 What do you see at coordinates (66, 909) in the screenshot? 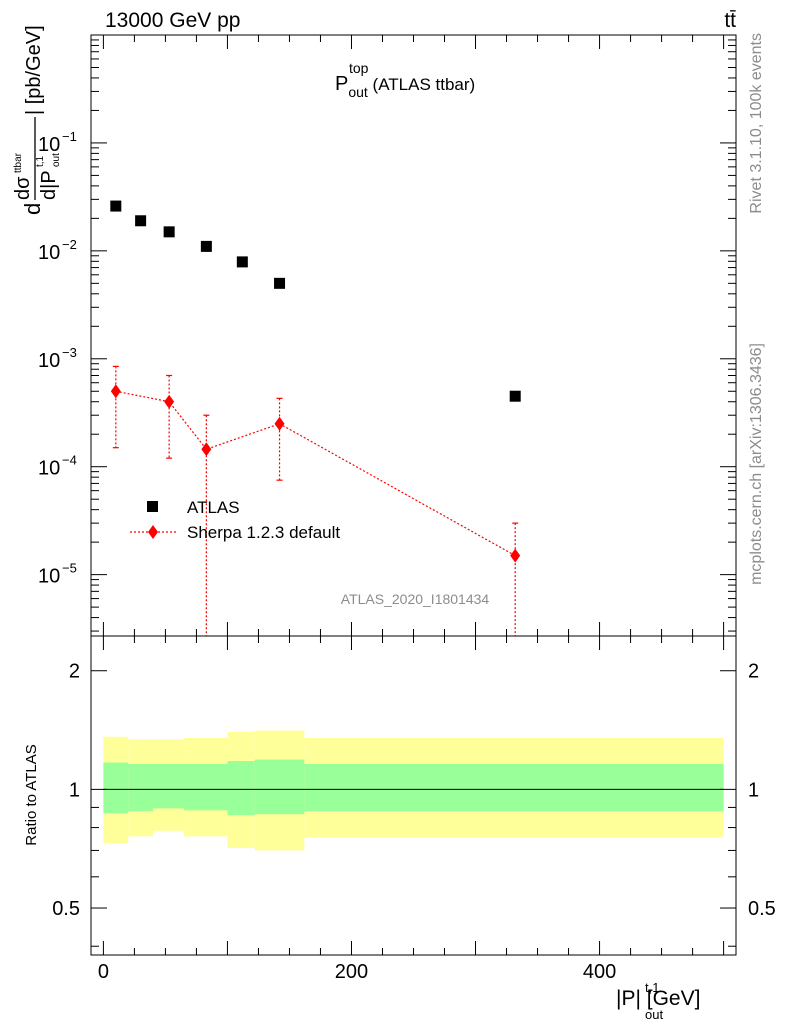
I see `ratio-ytick-label: 0.5` at bounding box center [66, 909].